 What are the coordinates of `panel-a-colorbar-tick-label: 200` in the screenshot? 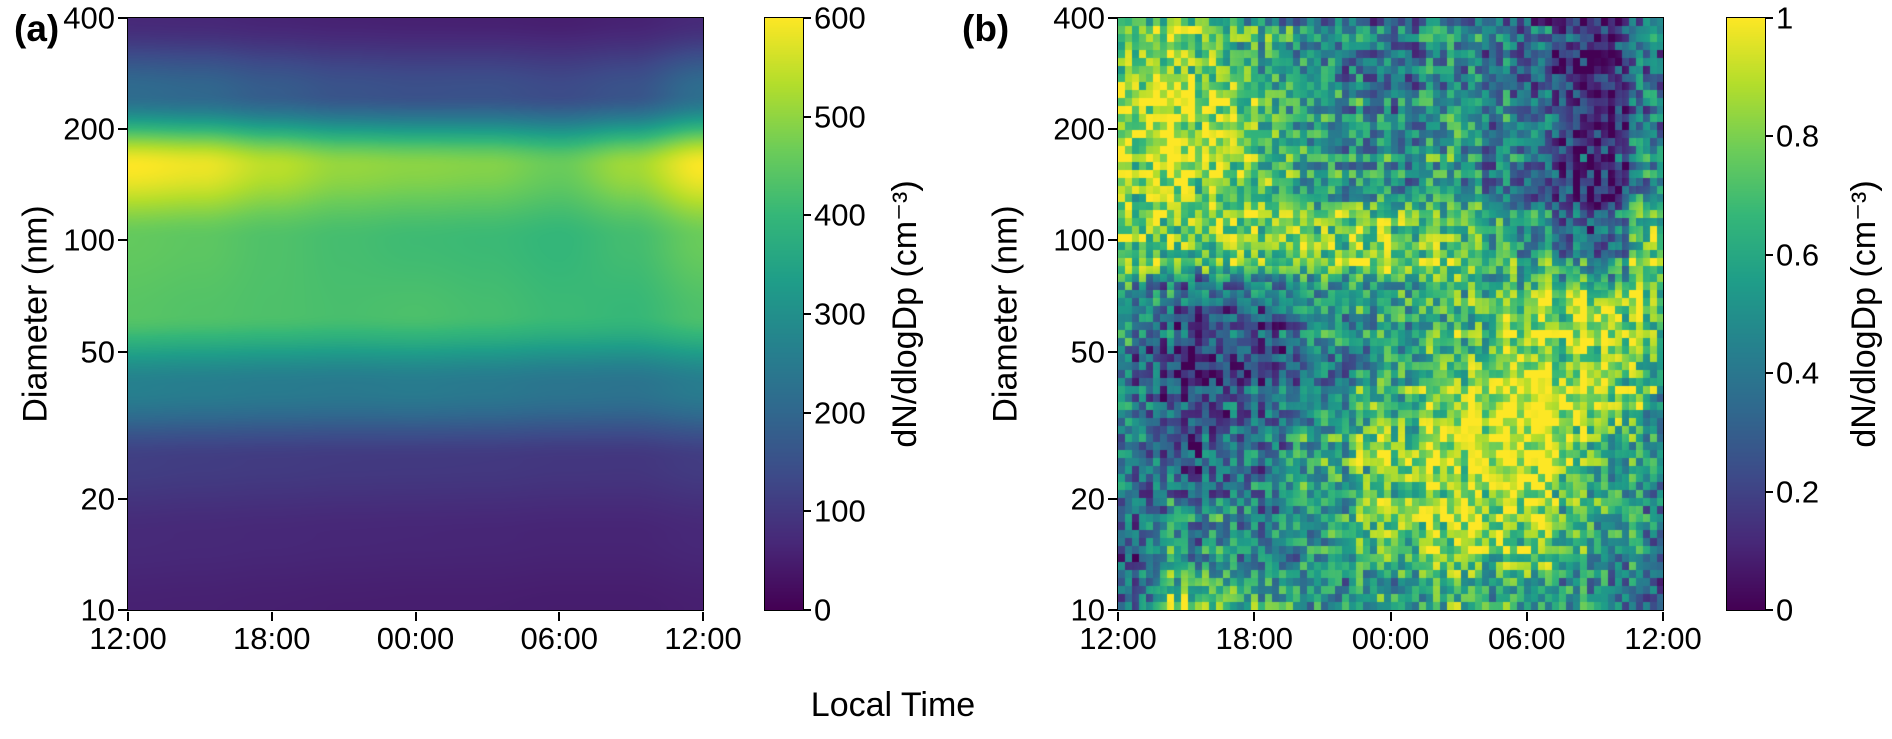 It's located at (840, 413).